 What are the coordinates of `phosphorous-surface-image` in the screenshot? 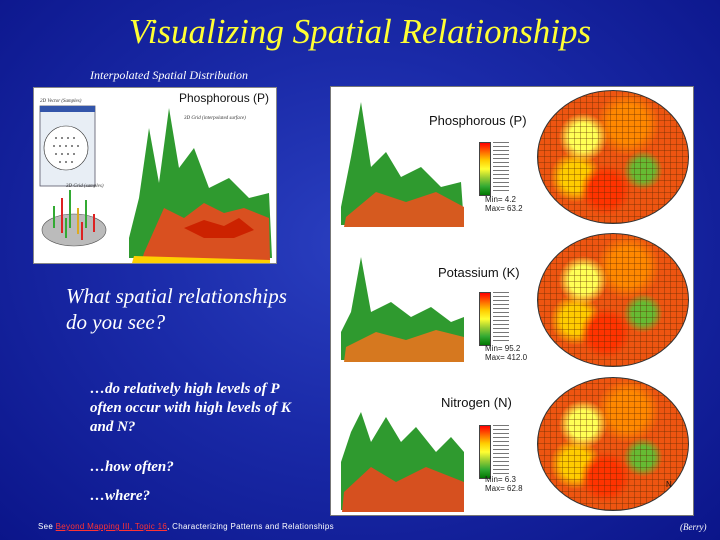 It's located at (155, 184).